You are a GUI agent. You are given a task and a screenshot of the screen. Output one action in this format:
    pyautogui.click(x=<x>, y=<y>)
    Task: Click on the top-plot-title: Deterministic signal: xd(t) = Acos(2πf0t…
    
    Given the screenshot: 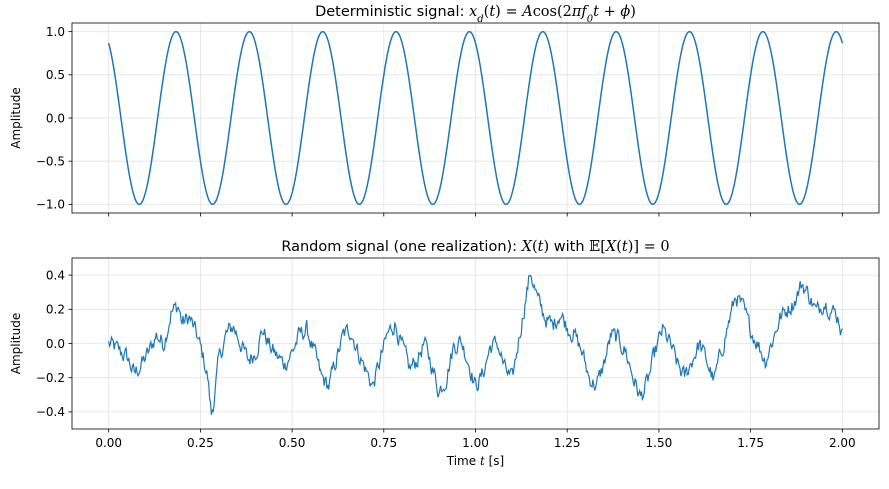 What is the action you would take?
    pyautogui.click(x=475, y=14)
    